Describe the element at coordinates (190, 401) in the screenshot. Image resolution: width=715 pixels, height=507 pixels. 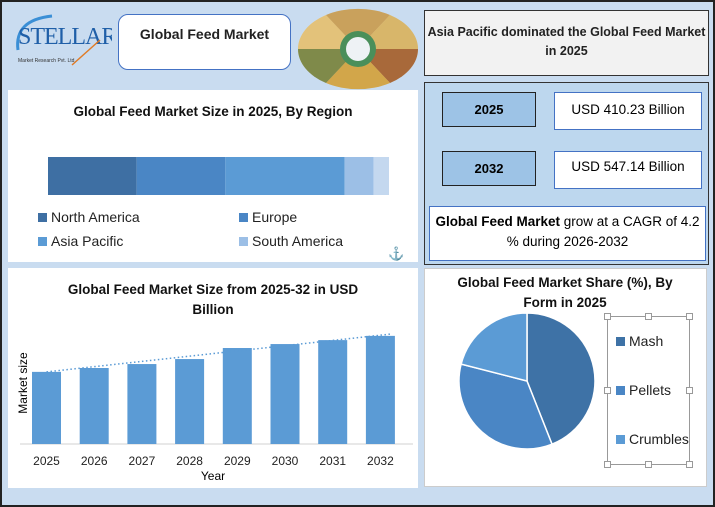
I see `bar-2028` at that location.